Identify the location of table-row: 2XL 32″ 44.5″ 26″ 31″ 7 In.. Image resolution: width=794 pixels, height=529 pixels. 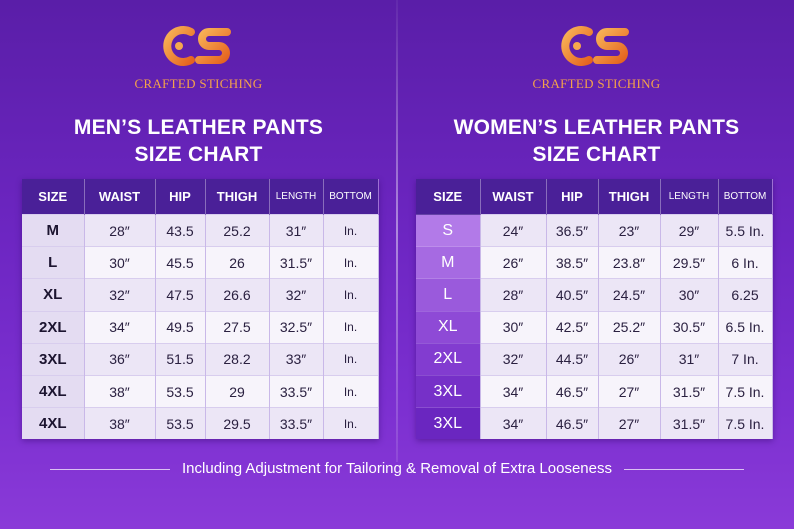
(594, 359).